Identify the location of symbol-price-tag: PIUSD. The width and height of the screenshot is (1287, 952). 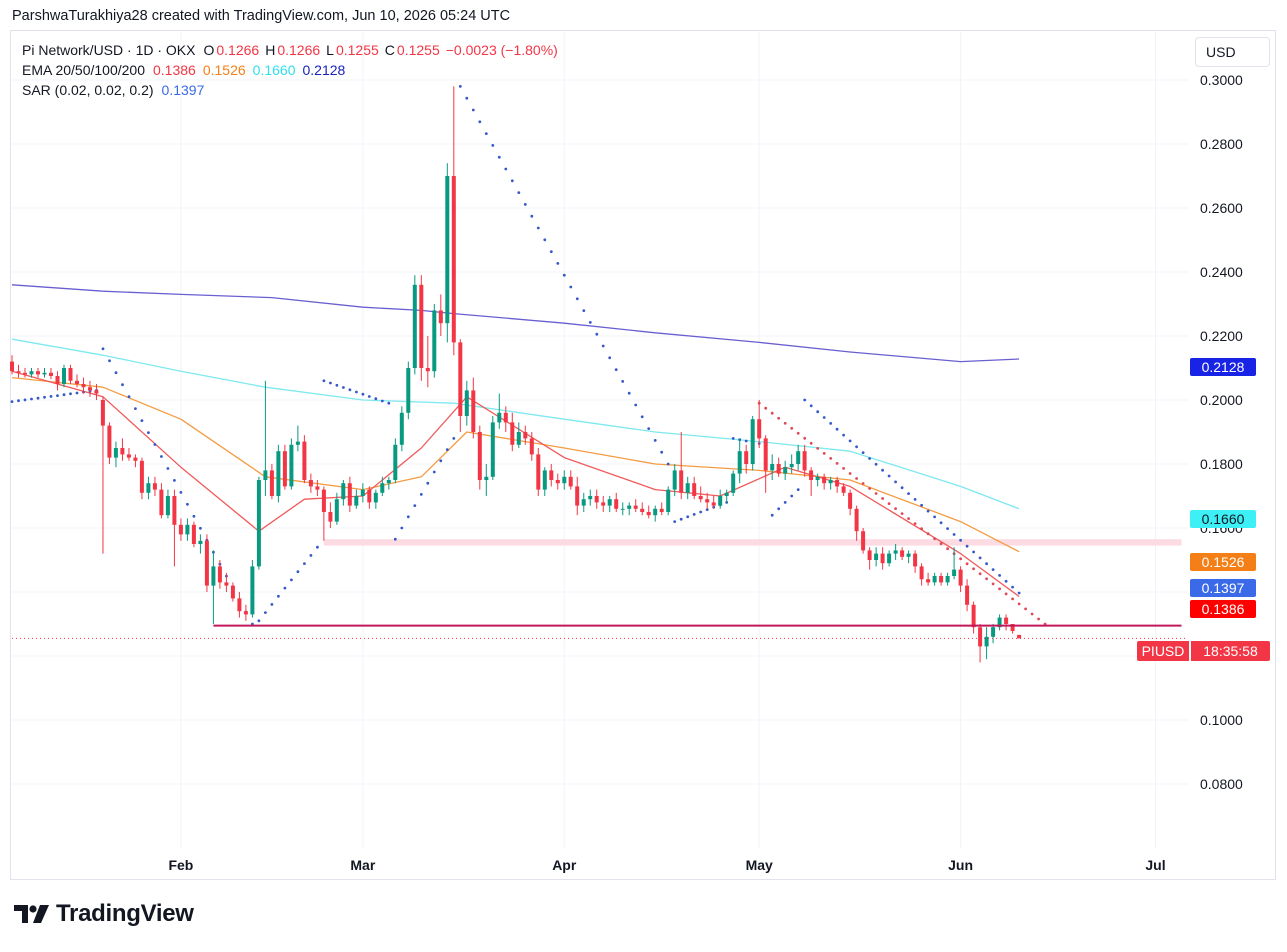
(1163, 651).